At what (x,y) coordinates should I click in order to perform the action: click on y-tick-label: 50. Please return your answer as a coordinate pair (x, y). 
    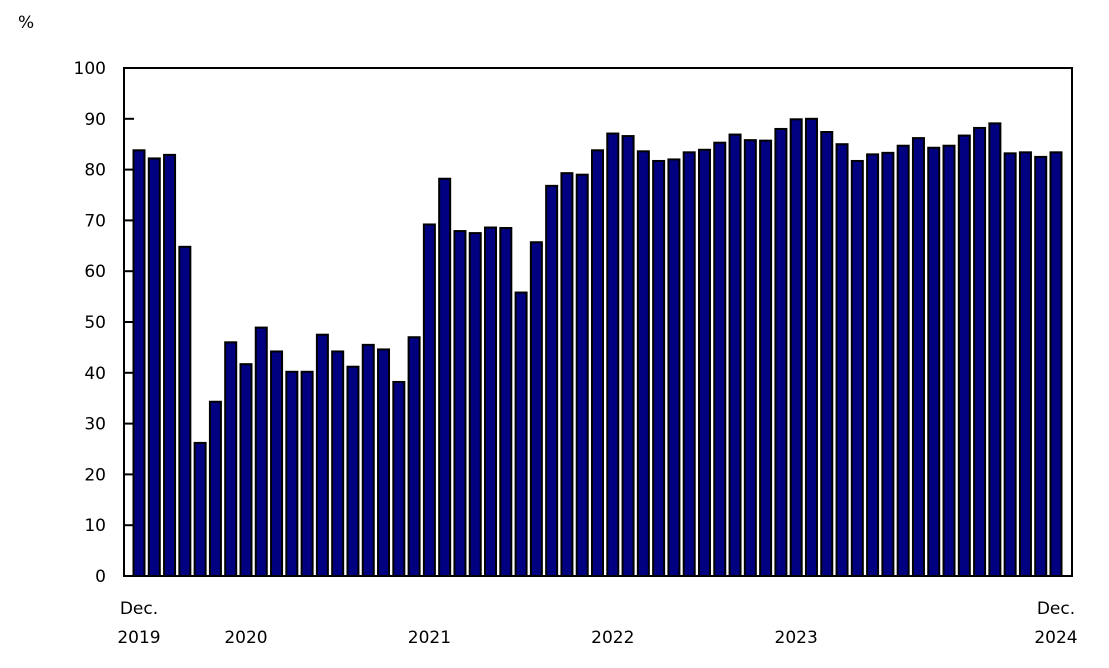
    Looking at the image, I should click on (95, 323).